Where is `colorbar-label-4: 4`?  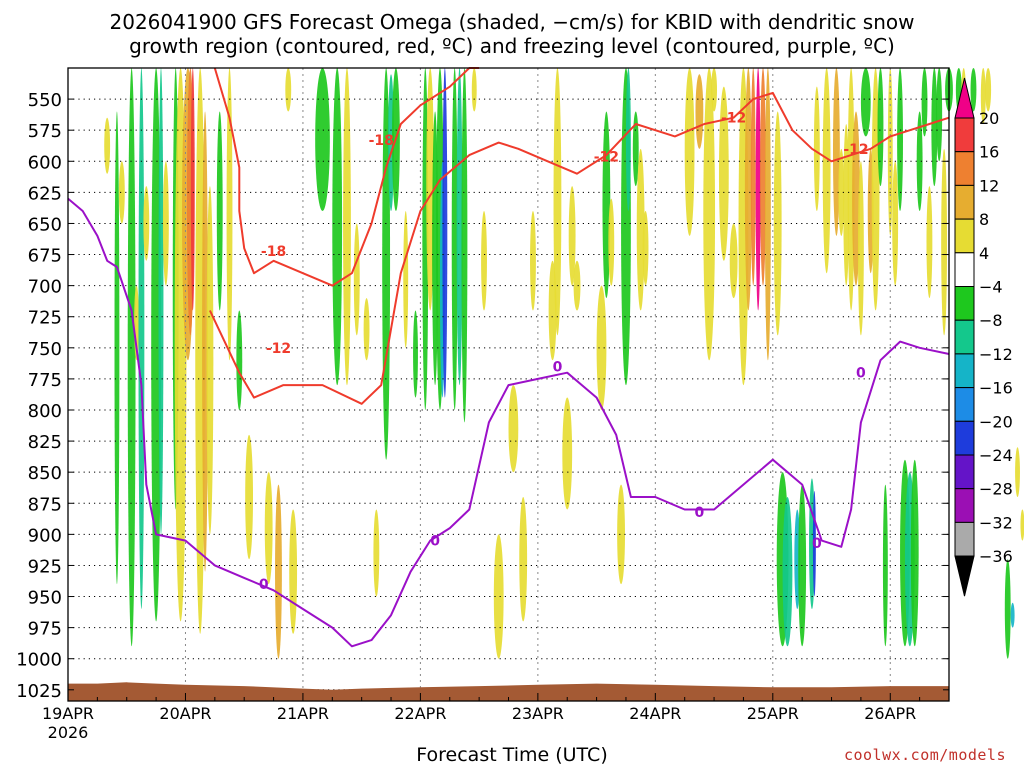
colorbar-label-4: 4 is located at coordinates (984, 253).